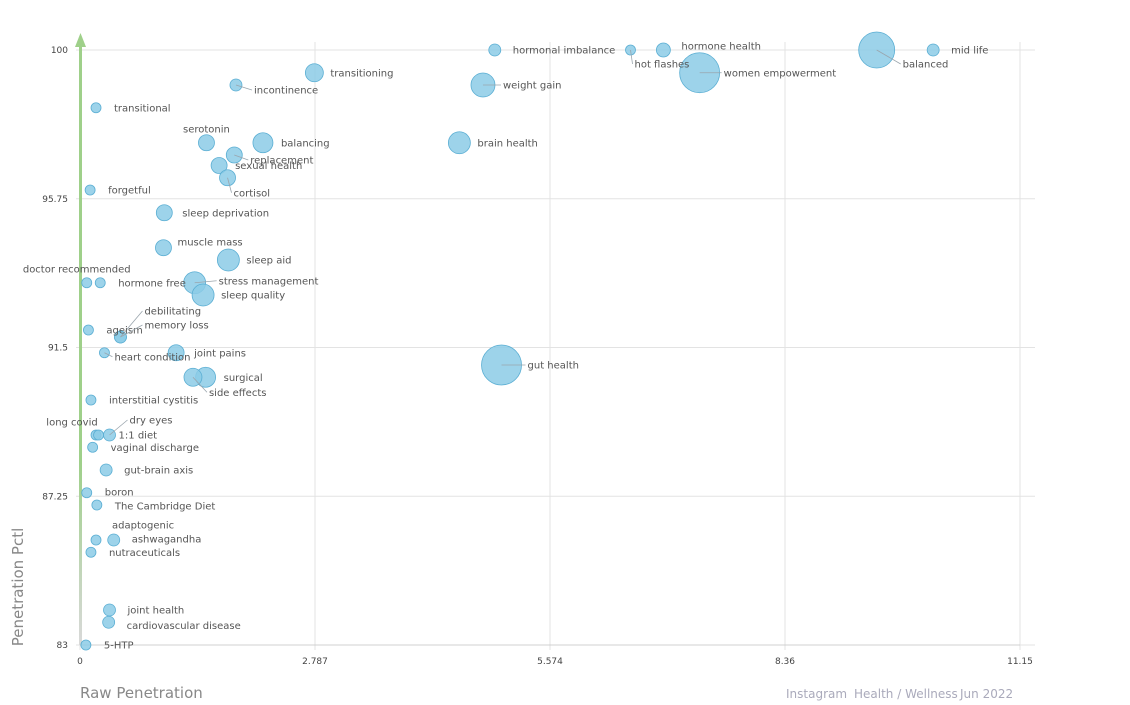 Image resolution: width=1130 pixels, height=705 pixels. I want to click on data-label: debilitating, so click(172, 312).